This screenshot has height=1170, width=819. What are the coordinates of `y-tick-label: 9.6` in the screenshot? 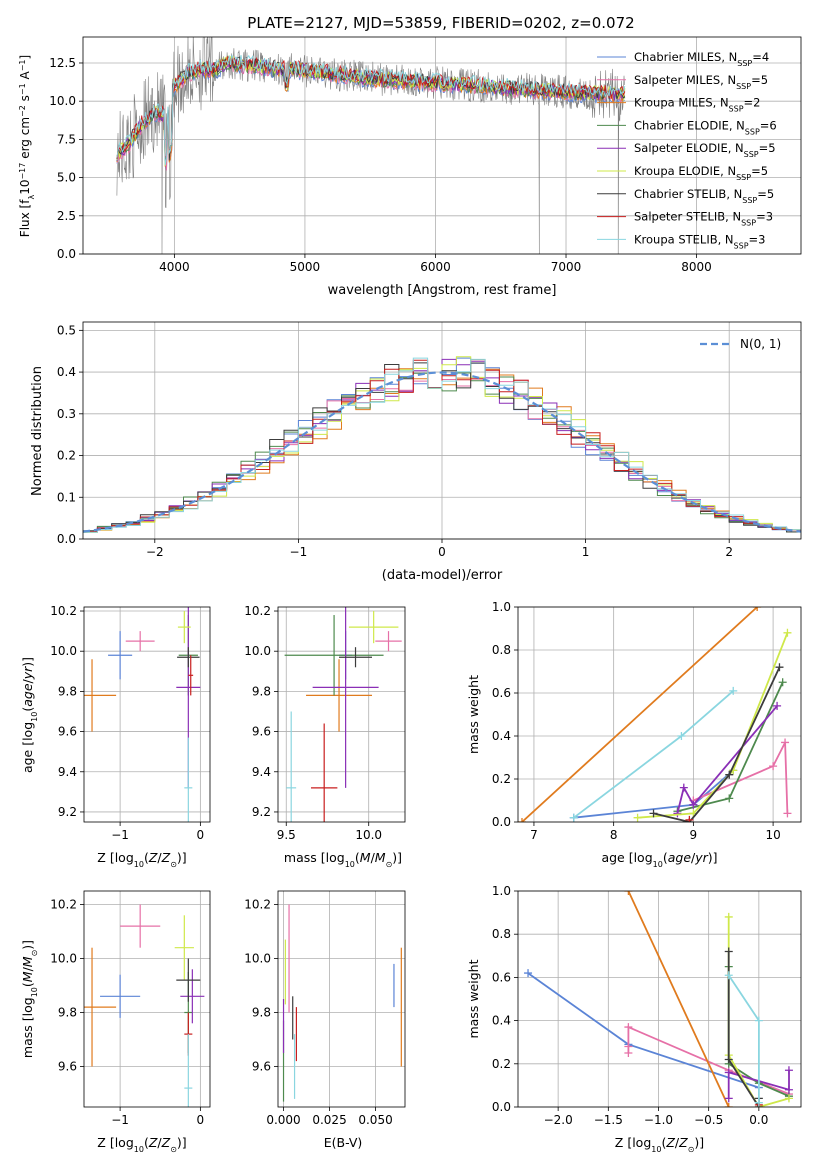 It's located at (67, 1067).